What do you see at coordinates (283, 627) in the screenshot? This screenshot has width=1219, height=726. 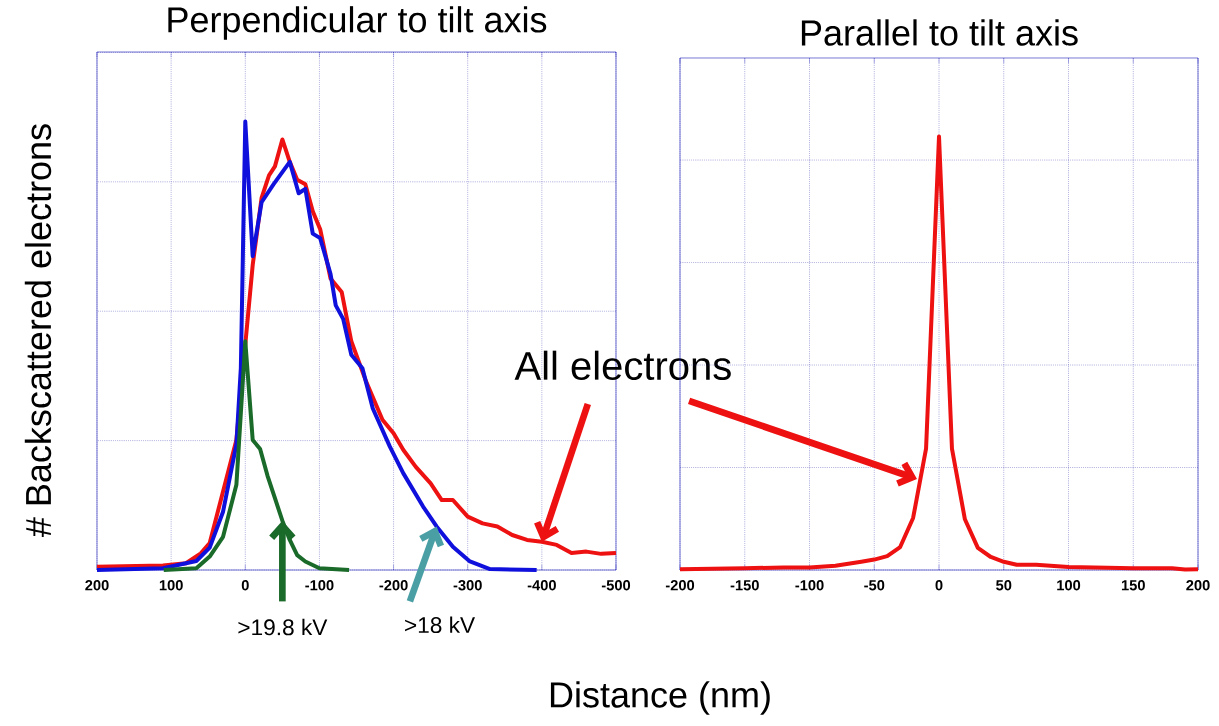 I see `annotation: >19.8 kV` at bounding box center [283, 627].